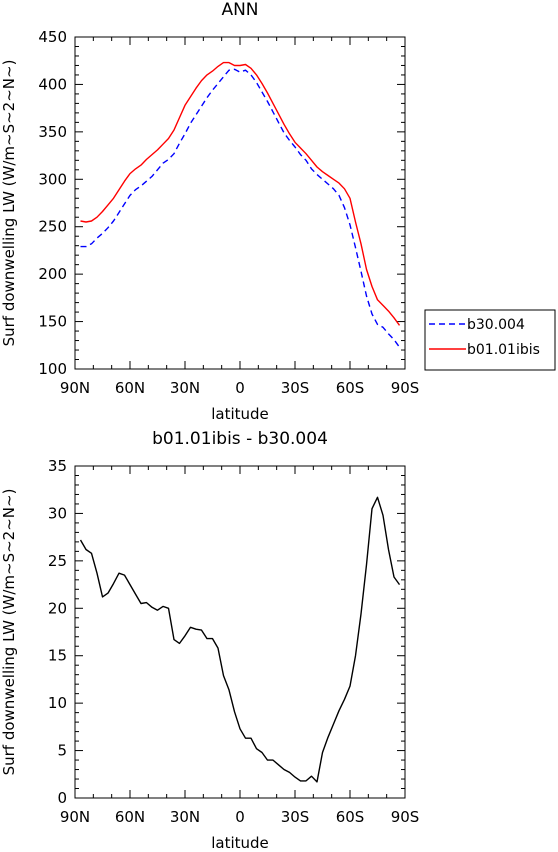 The height and width of the screenshot is (852, 558). Describe the element at coordinates (62, 798) in the screenshot. I see `bottom-y-tick-label: 0` at that location.